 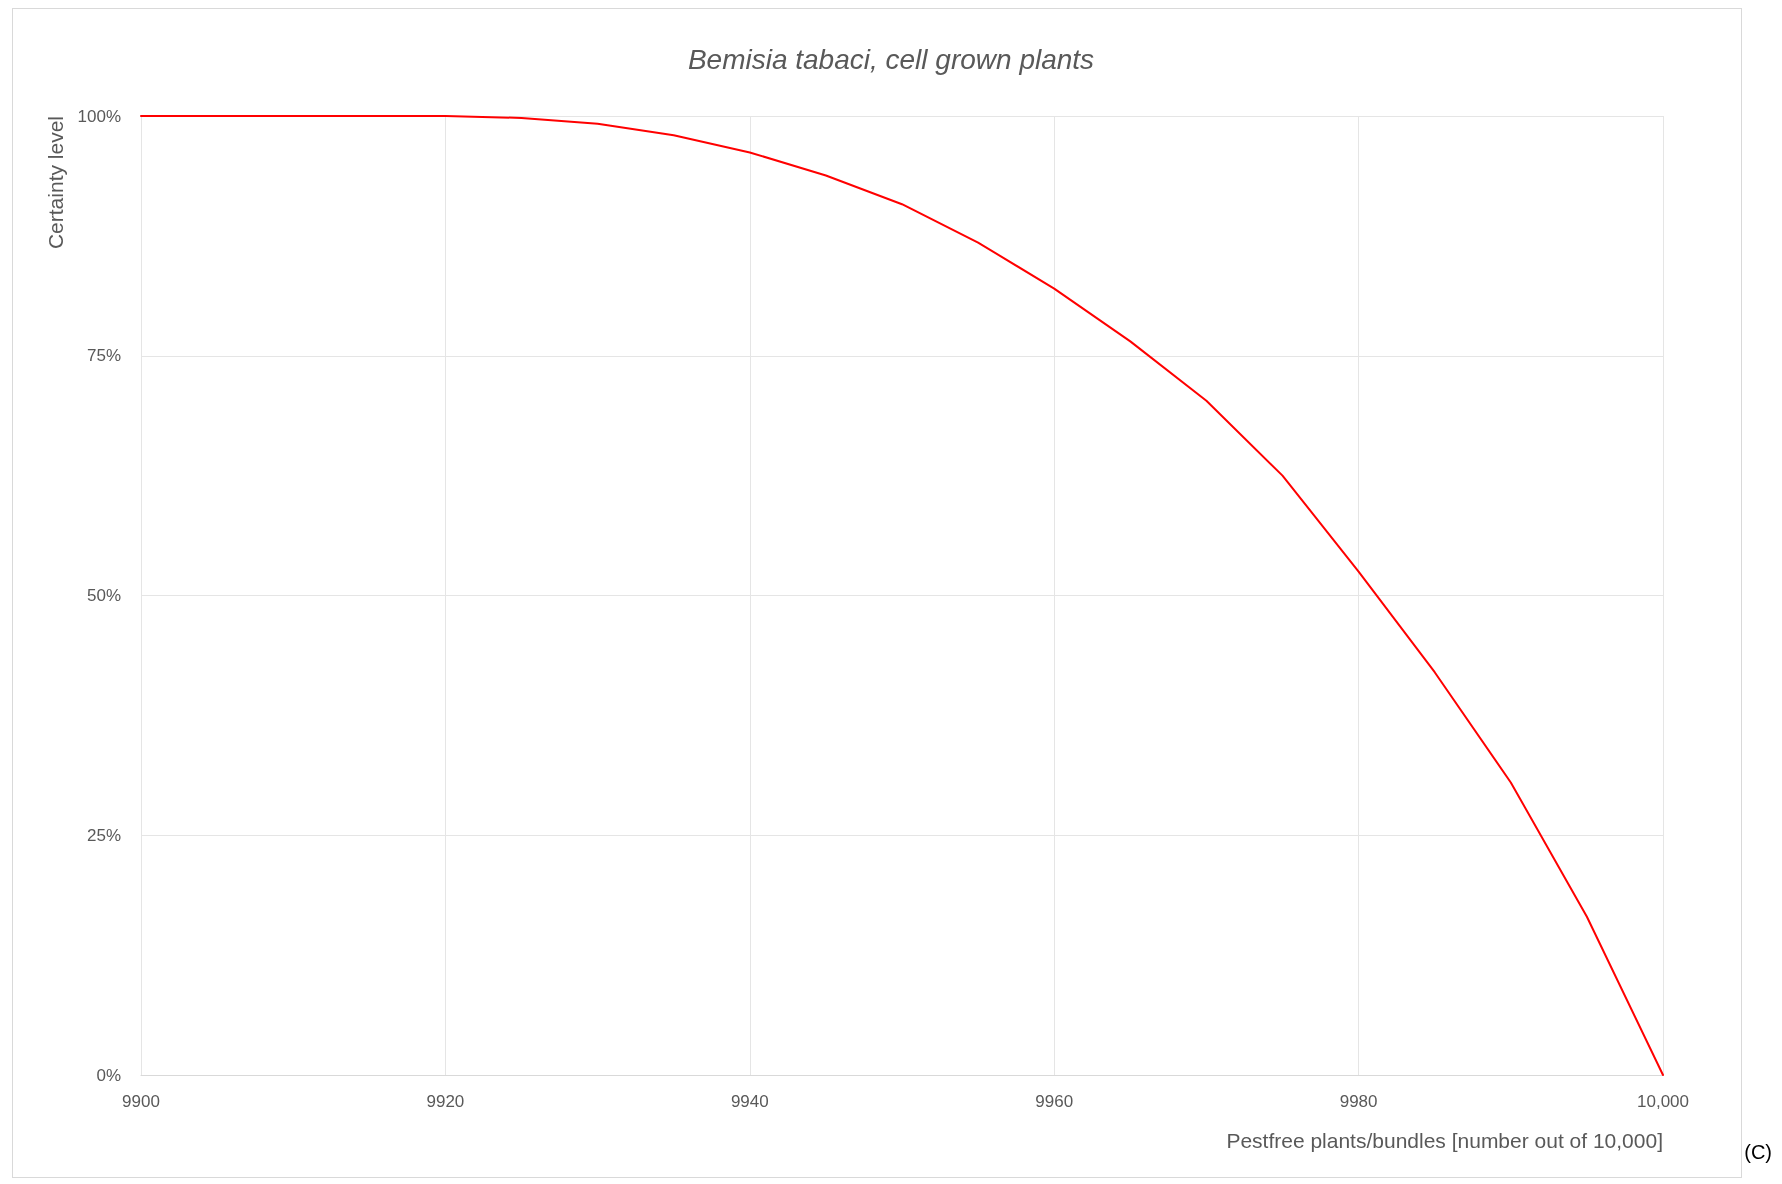 I want to click on y-axis-title: Certainty level, so click(x=55, y=183).